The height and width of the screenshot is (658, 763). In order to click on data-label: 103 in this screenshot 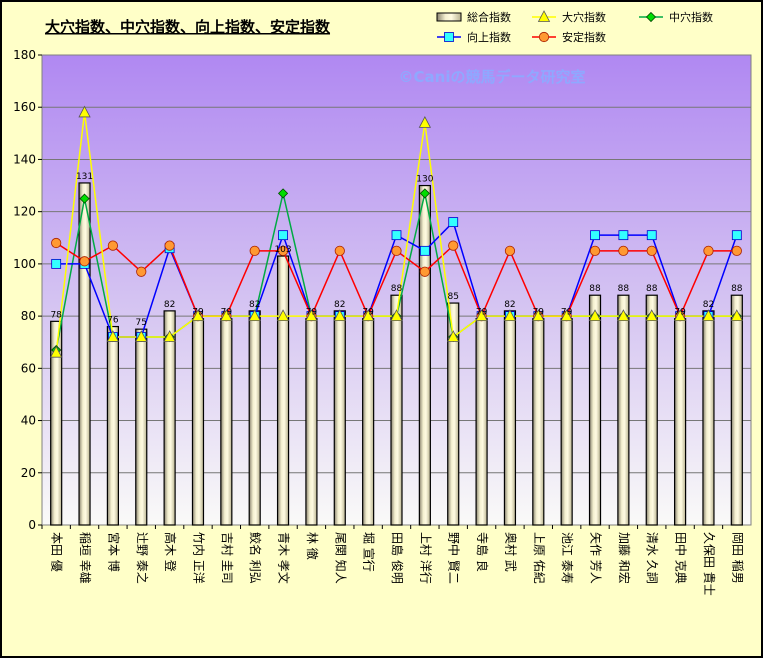, I will do `click(282, 250)`.